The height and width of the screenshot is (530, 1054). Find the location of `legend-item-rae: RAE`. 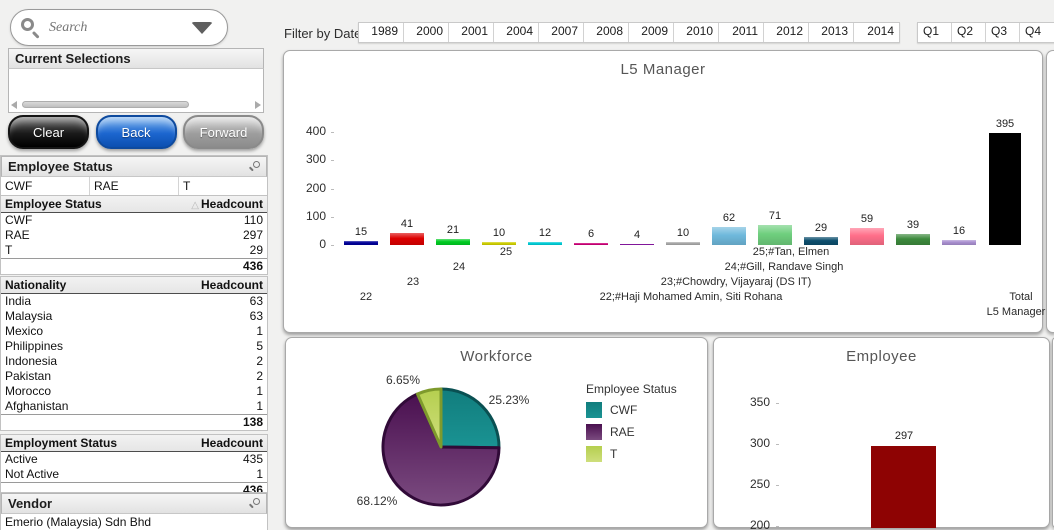

legend-item-rae: RAE is located at coordinates (631, 432).